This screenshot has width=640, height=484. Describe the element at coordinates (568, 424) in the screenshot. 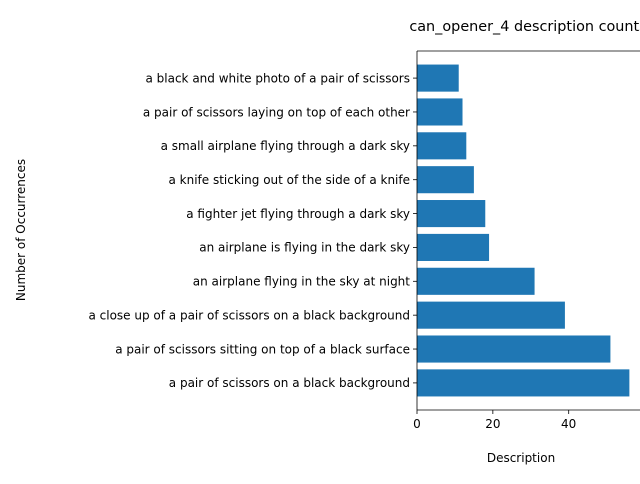

I see `x-tick-label: 40` at that location.